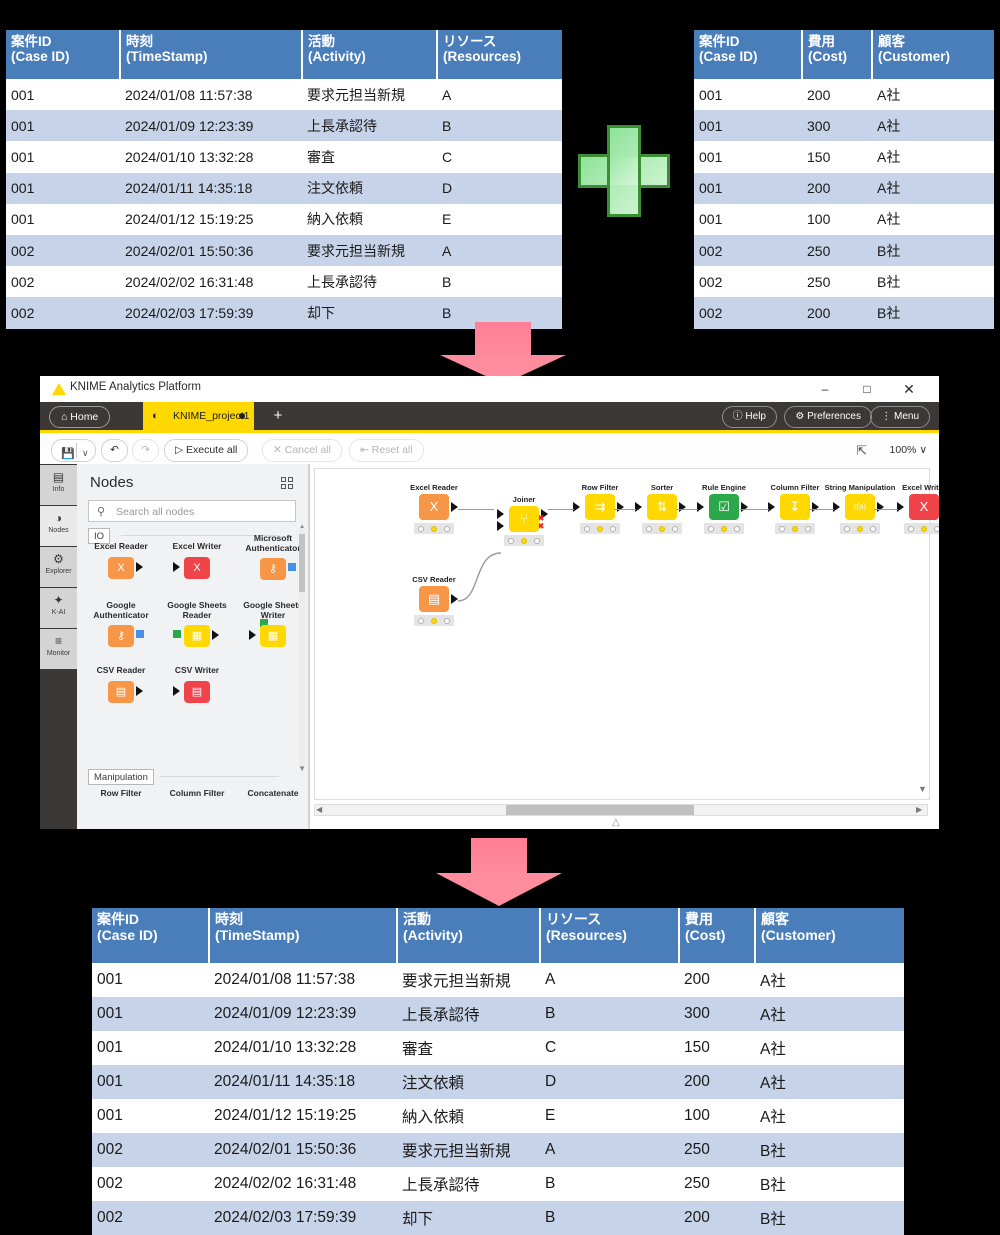 The width and height of the screenshot is (1000, 1235). Describe the element at coordinates (908, 450) in the screenshot. I see `zoom-level-control: 100% ∨` at that location.